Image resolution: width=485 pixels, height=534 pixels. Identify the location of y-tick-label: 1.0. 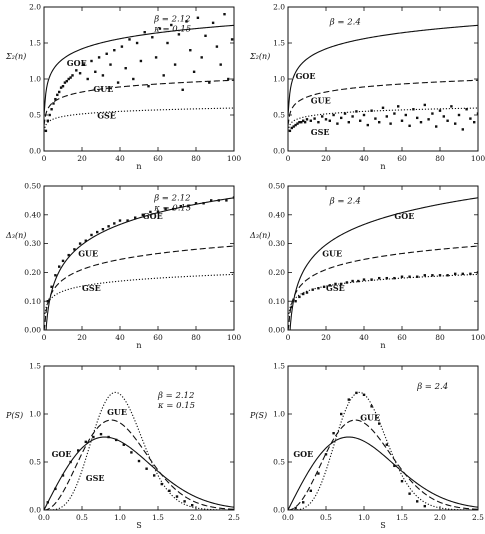
(279, 414).